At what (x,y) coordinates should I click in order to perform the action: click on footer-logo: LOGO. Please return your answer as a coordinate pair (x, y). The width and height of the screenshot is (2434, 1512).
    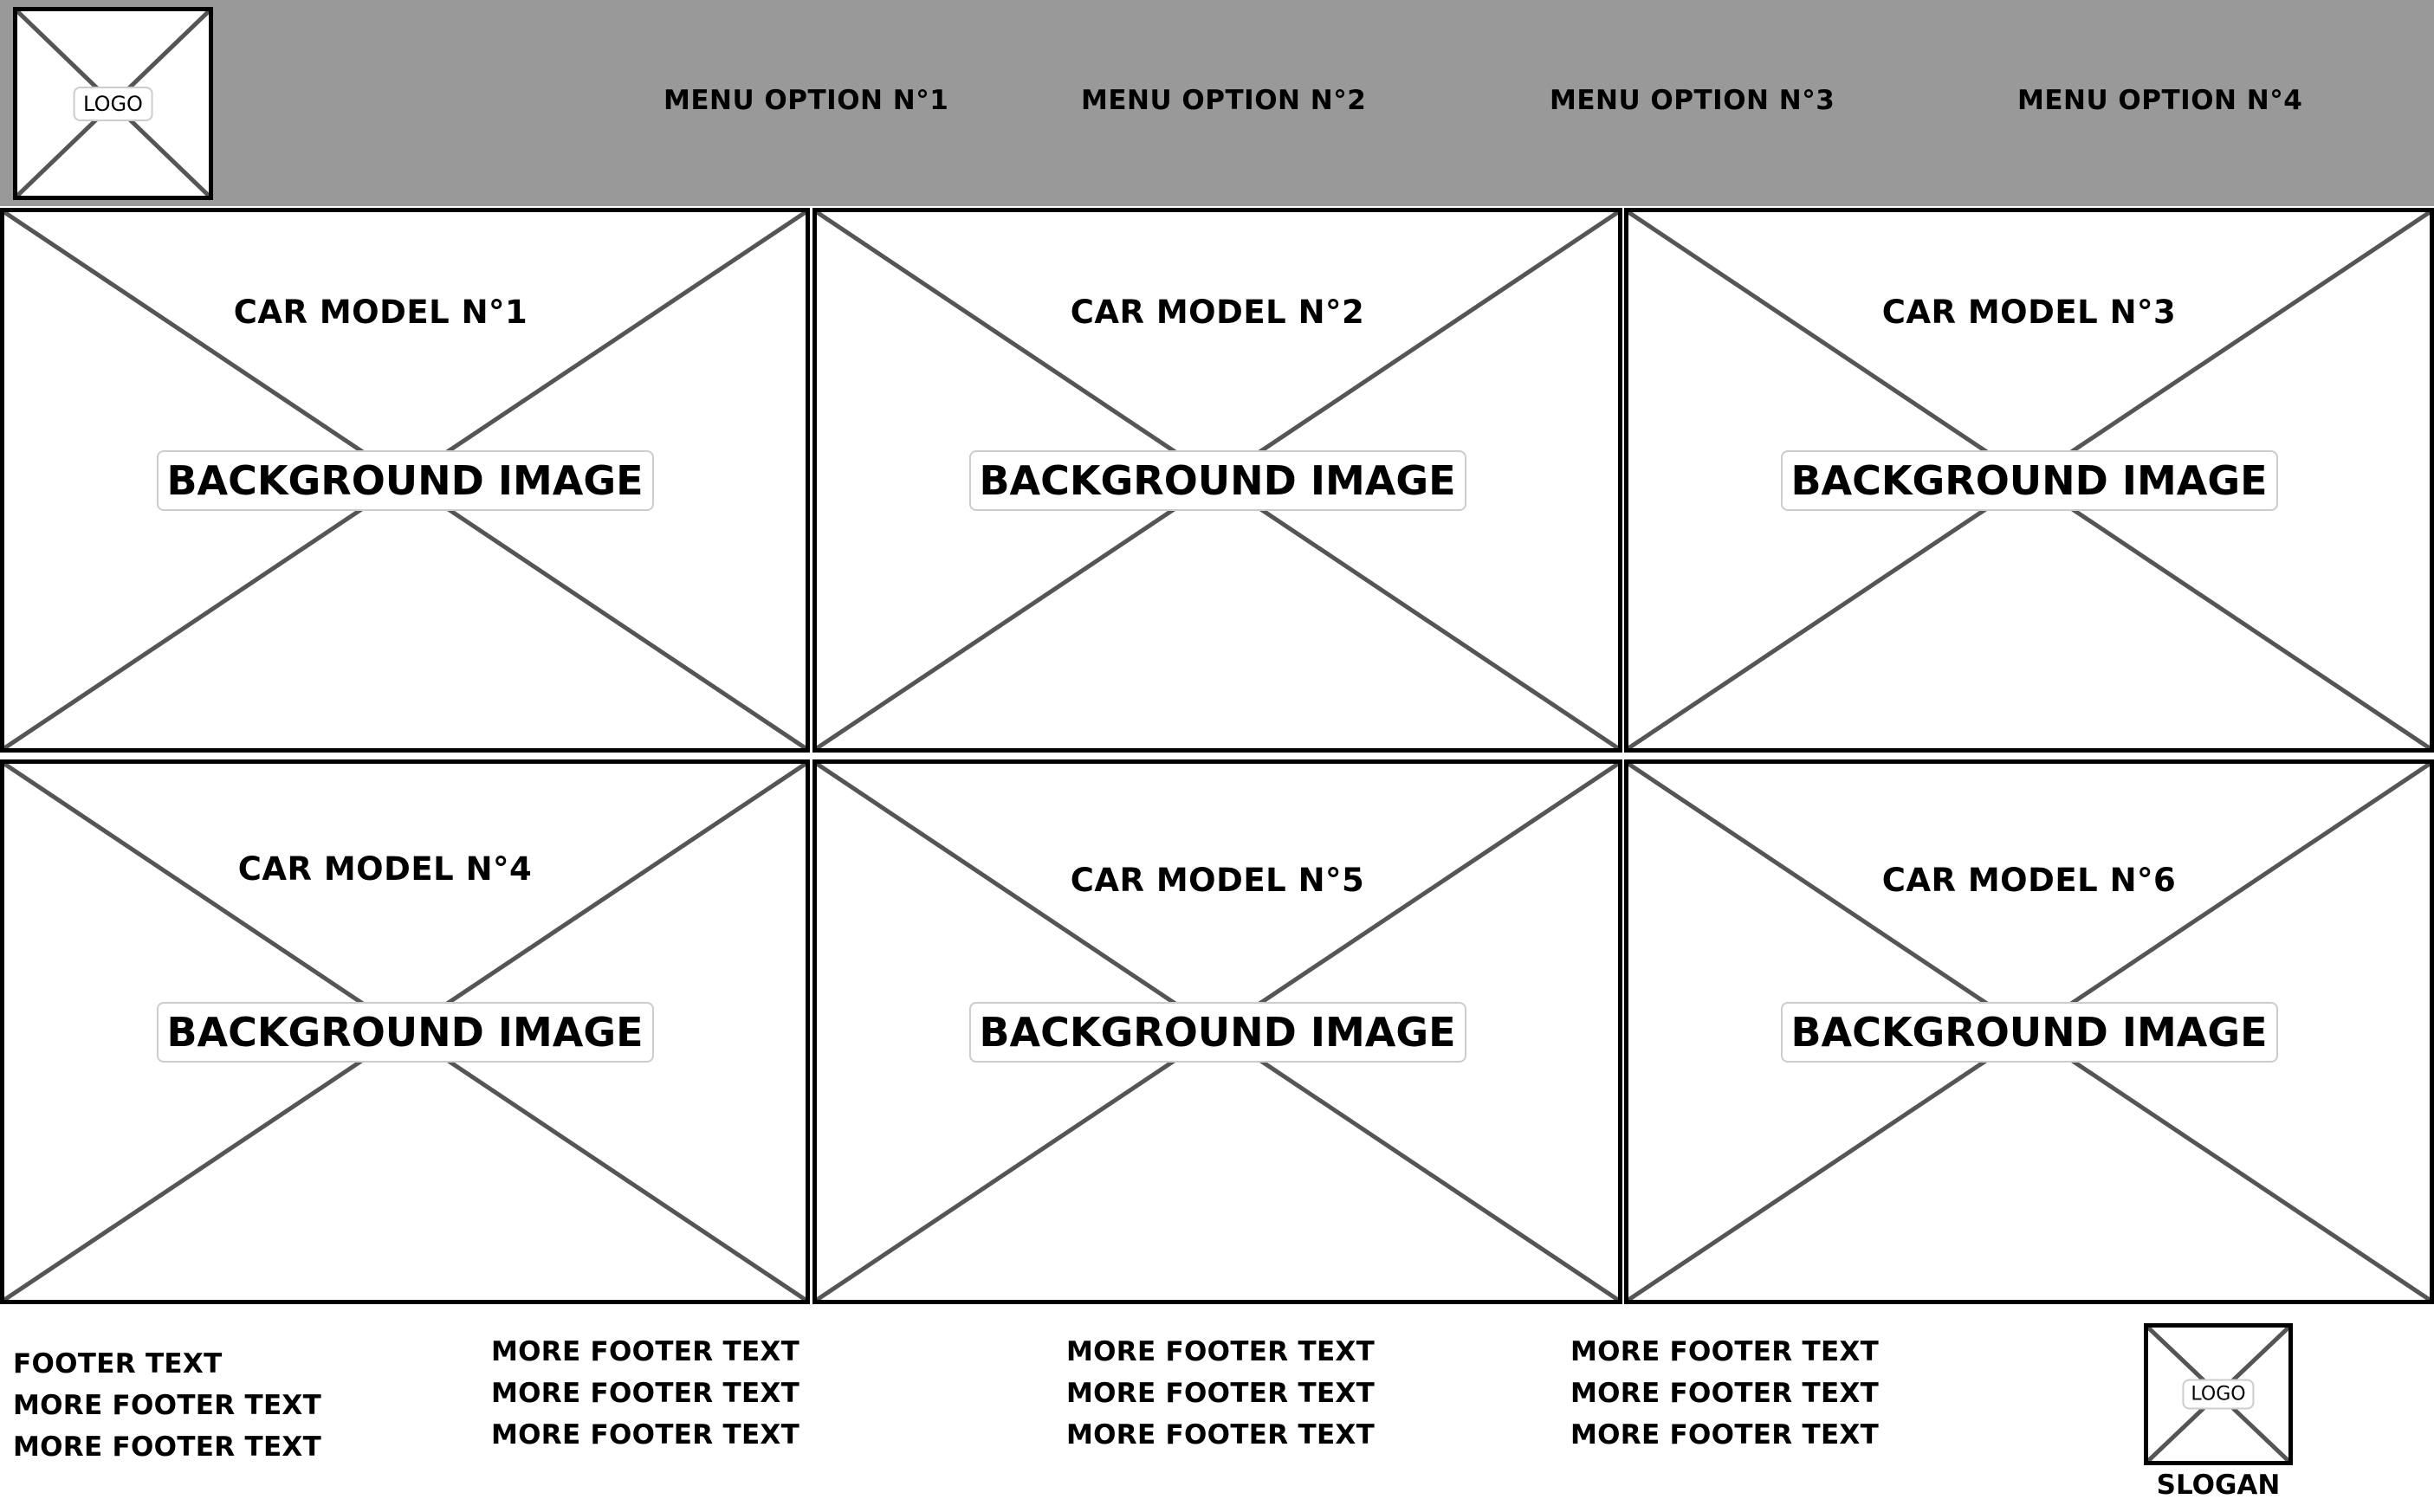
    Looking at the image, I should click on (2218, 1394).